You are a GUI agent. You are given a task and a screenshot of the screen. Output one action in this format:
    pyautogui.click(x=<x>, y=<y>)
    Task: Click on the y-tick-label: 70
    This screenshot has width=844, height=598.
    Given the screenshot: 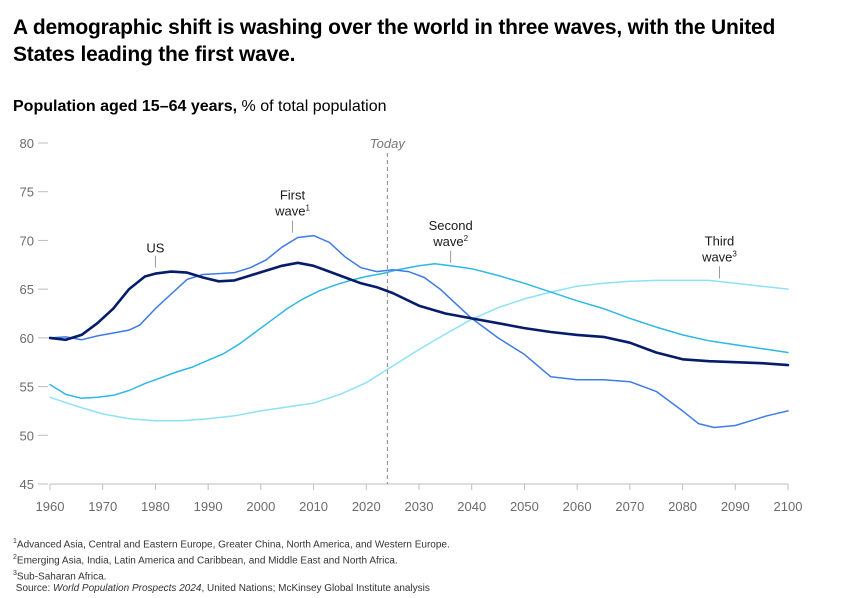 What is the action you would take?
    pyautogui.click(x=27, y=240)
    